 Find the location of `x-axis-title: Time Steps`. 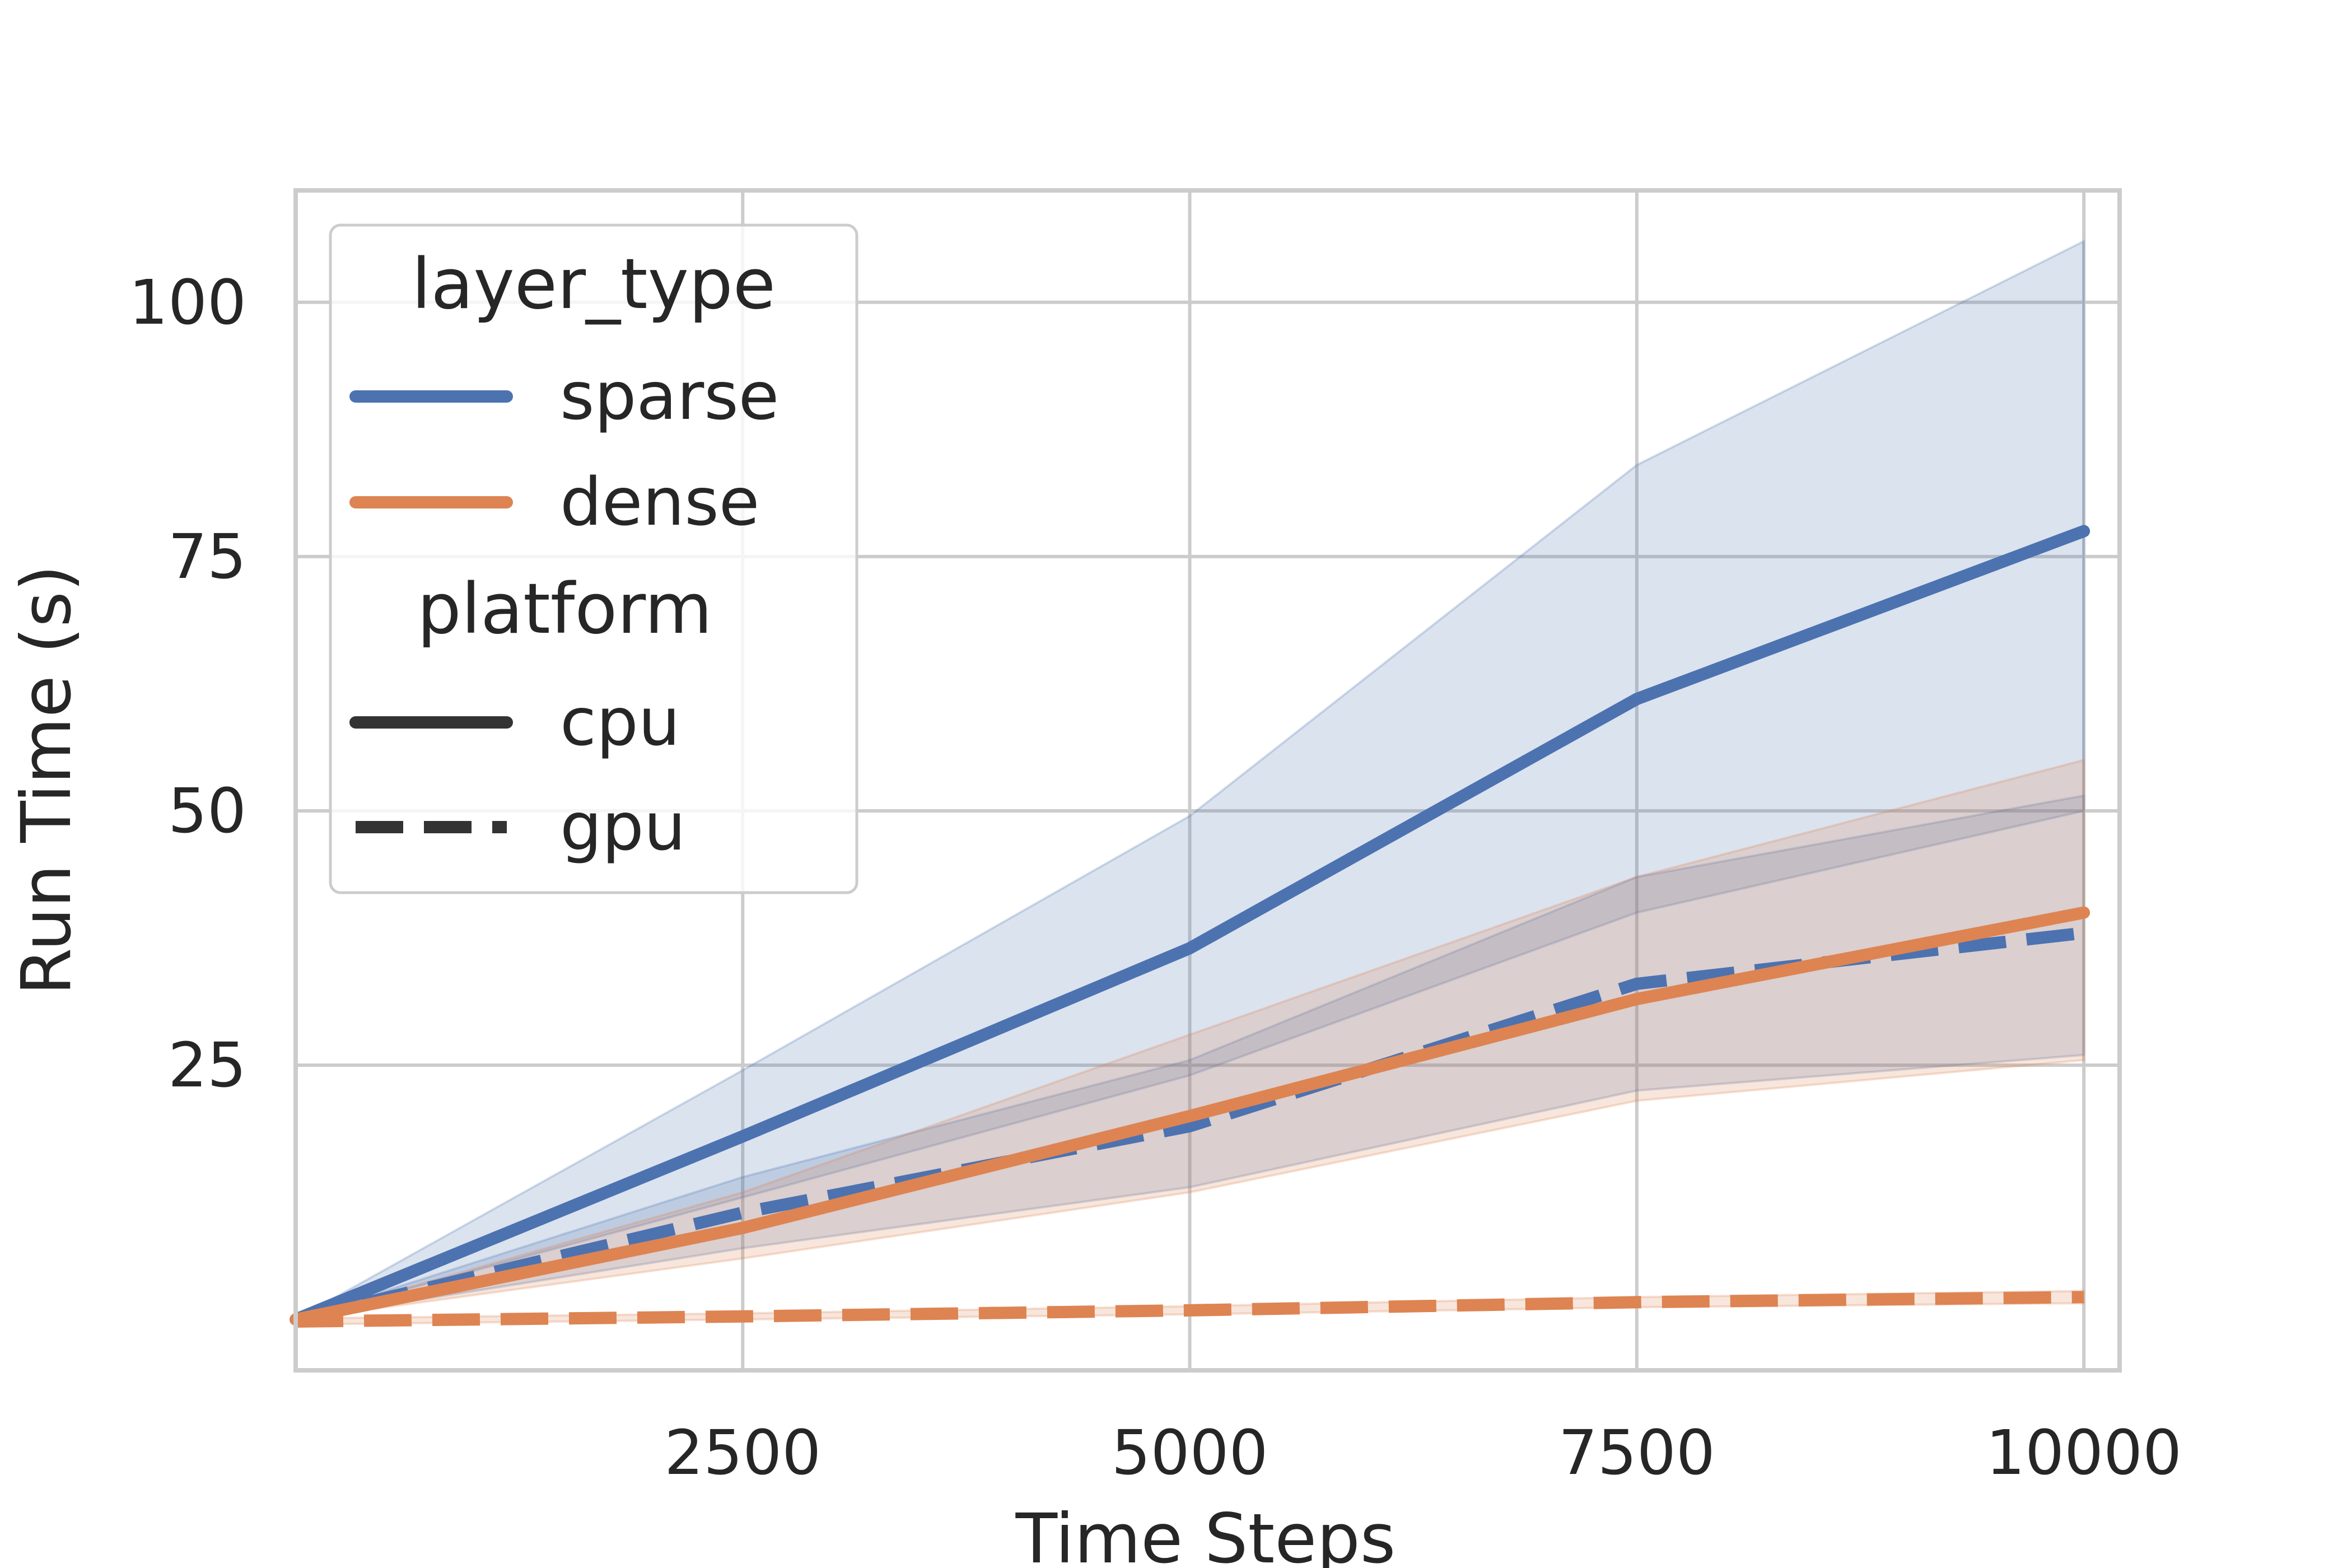

x-axis-title: Time Steps is located at coordinates (1206, 1534).